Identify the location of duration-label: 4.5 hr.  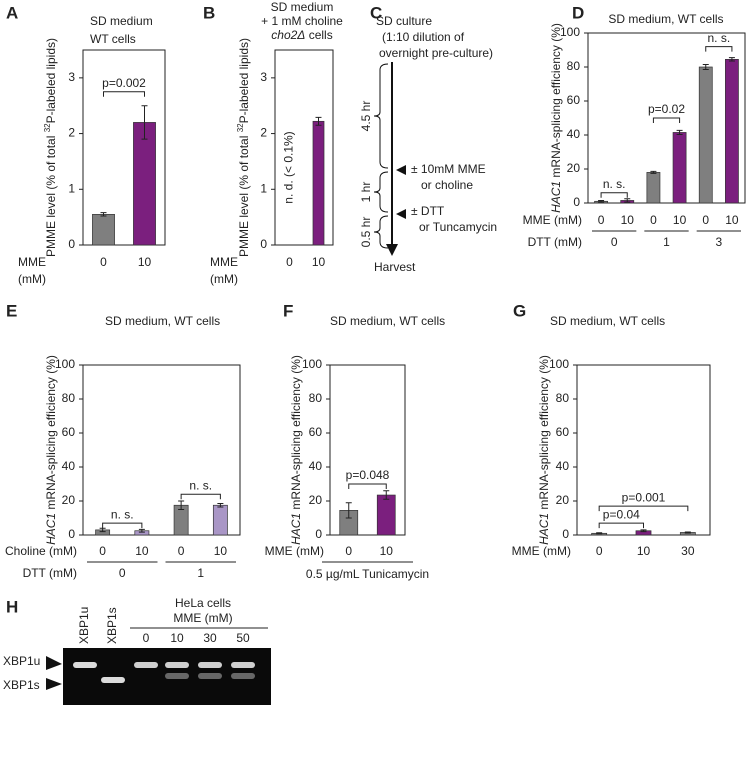
(366, 116).